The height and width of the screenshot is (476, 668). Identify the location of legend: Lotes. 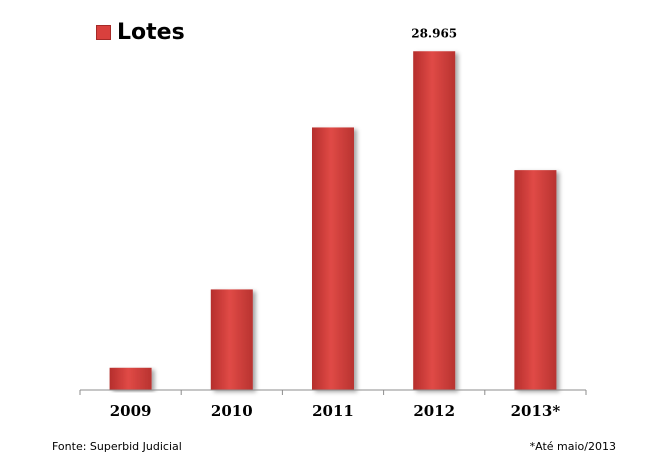
(140, 32).